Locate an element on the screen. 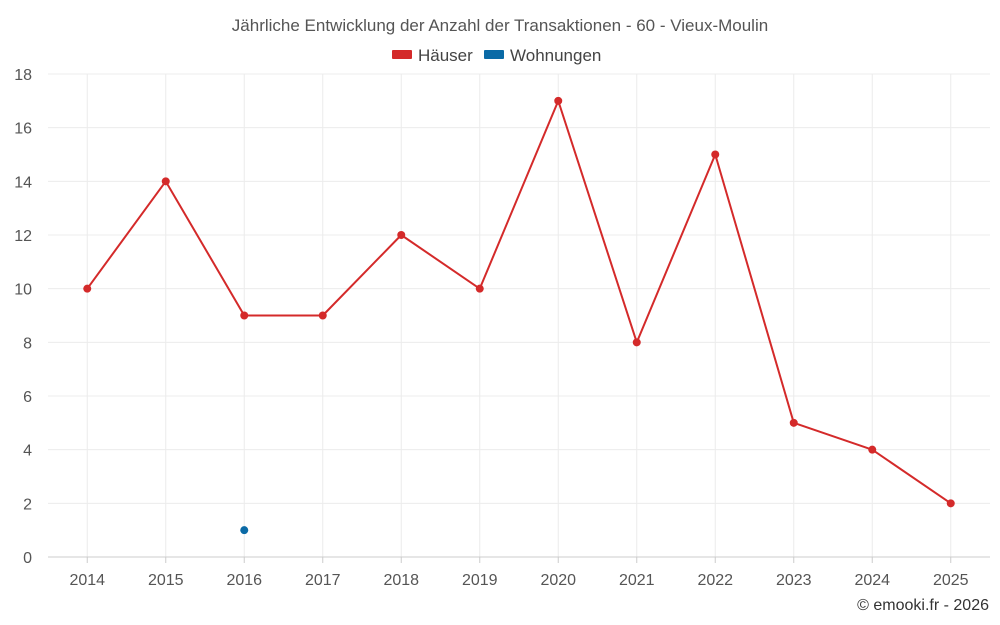 The image size is (1000, 625). legend: Häuser Wohnungen is located at coordinates (496, 55).